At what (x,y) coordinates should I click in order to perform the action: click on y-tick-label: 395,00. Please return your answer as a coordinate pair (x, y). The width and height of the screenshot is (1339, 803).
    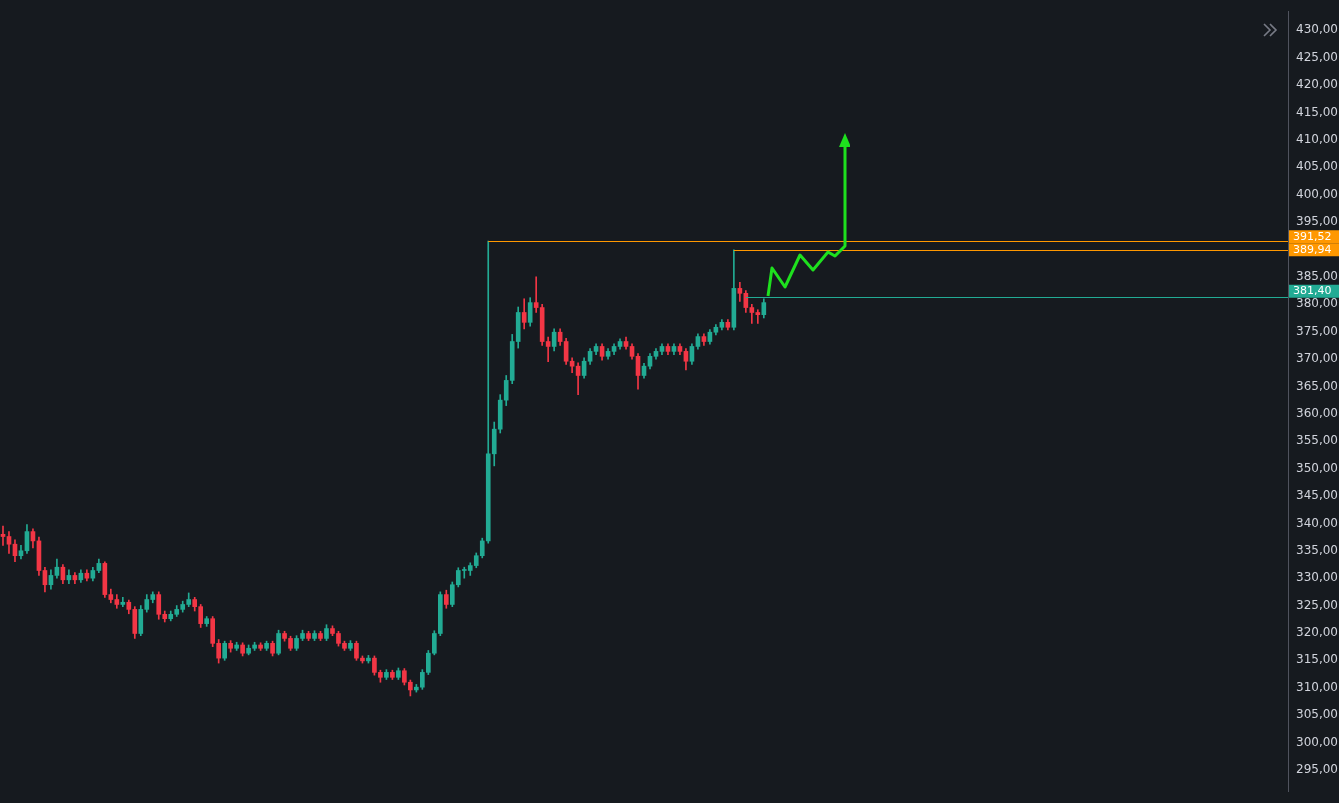
    Looking at the image, I should click on (1317, 221).